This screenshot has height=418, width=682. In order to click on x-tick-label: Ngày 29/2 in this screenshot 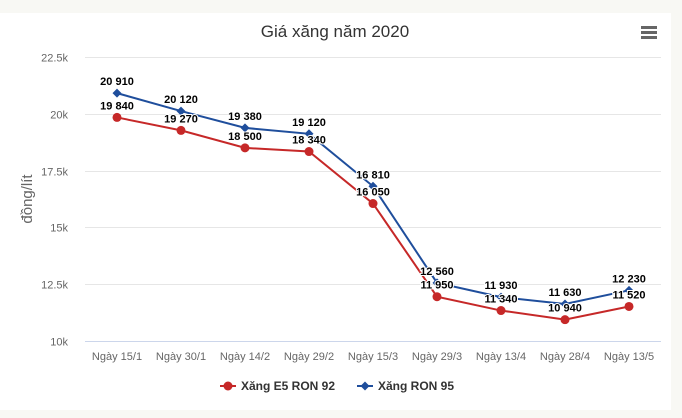, I will do `click(309, 357)`.